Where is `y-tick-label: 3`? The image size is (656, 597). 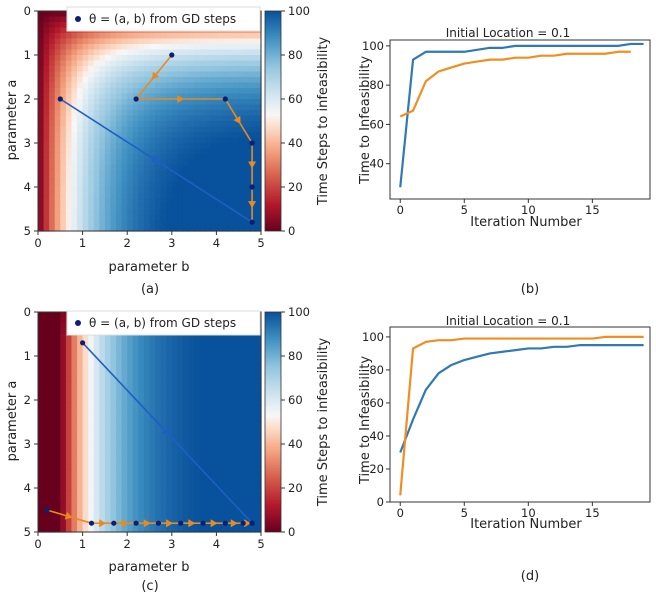 y-tick-label: 3 is located at coordinates (27, 143).